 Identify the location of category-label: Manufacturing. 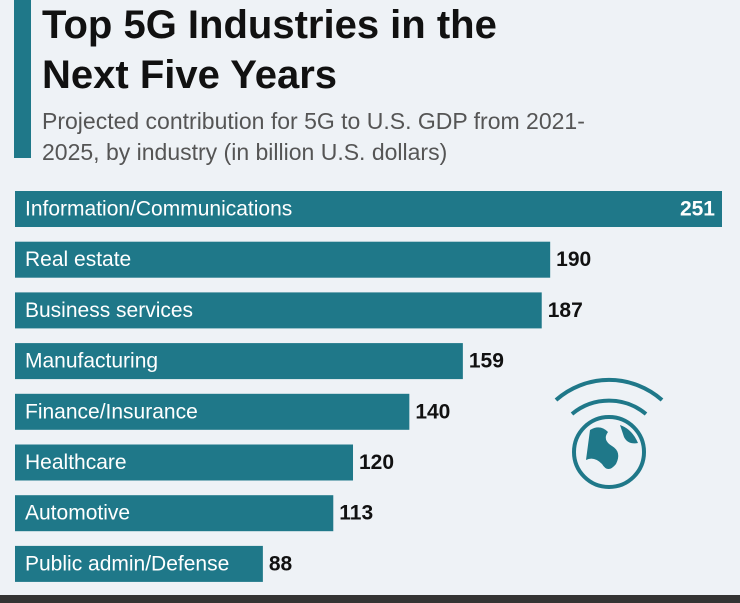
(91, 361).